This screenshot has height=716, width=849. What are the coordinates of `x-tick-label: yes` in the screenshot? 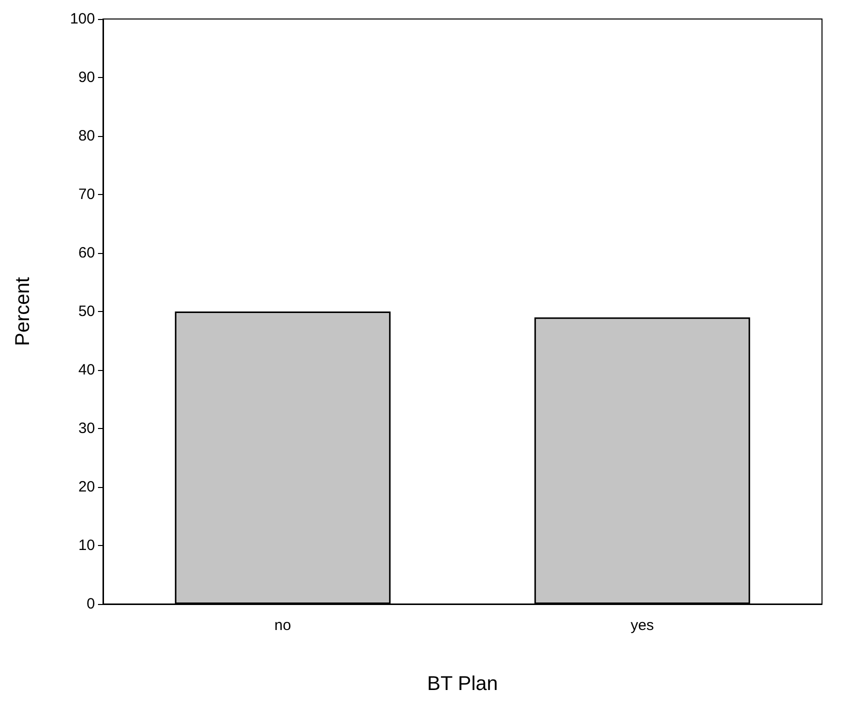 It's located at (642, 625).